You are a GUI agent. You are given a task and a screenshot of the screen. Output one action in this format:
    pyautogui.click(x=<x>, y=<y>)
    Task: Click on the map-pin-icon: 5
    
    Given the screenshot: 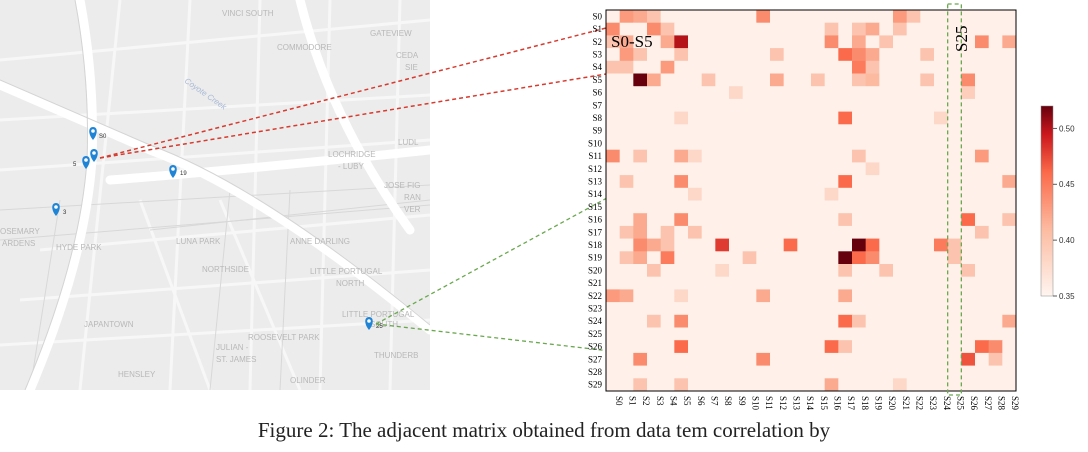 What is the action you would take?
    pyautogui.click(x=81, y=162)
    